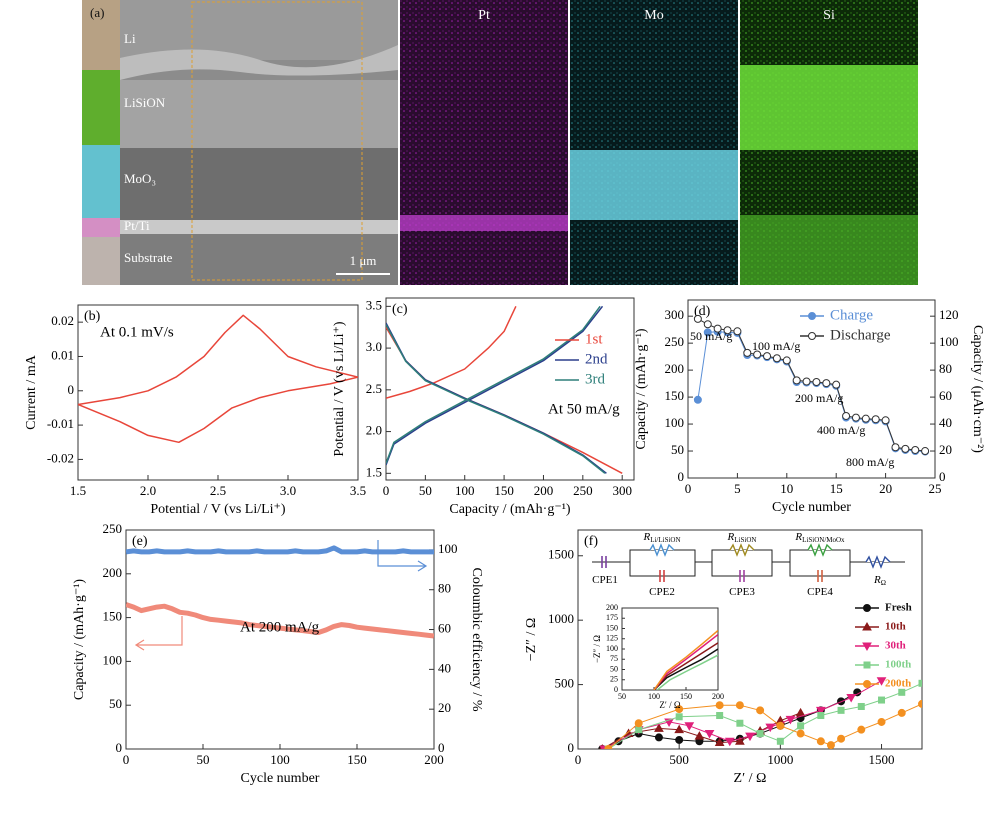 This screenshot has height=814, width=1000. What do you see at coordinates (130, 38) in the screenshot?
I see `layer-label: Li` at bounding box center [130, 38].